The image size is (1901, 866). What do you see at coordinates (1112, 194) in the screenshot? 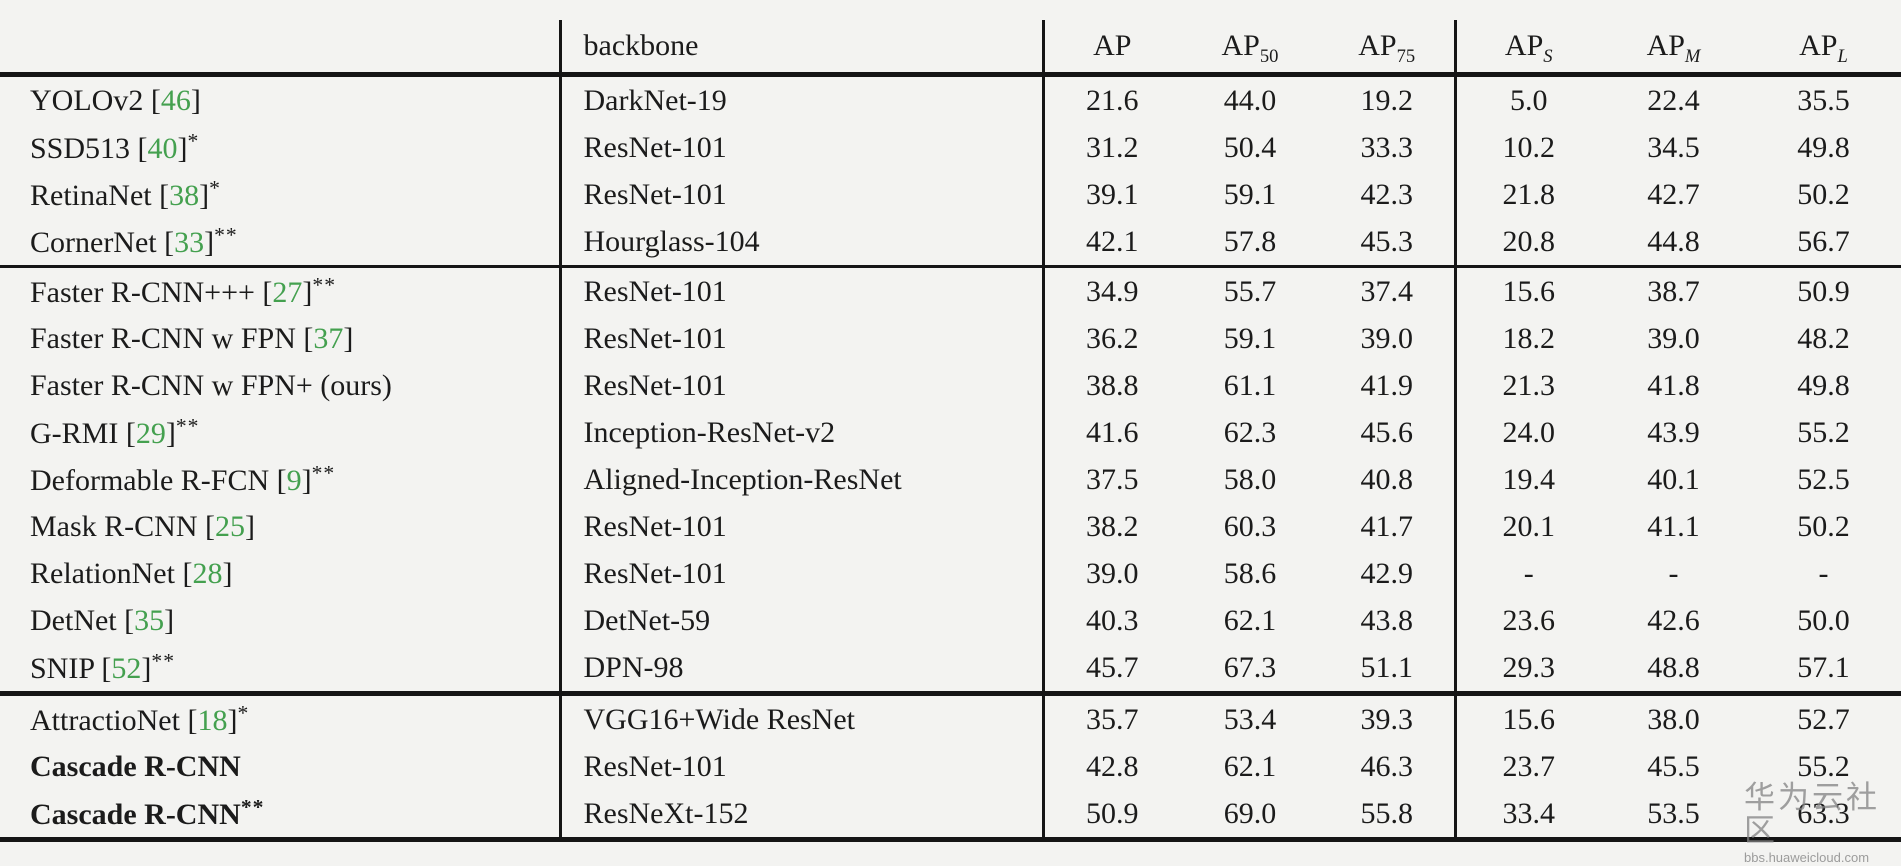
I see `value-cell: 39.1` at bounding box center [1112, 194].